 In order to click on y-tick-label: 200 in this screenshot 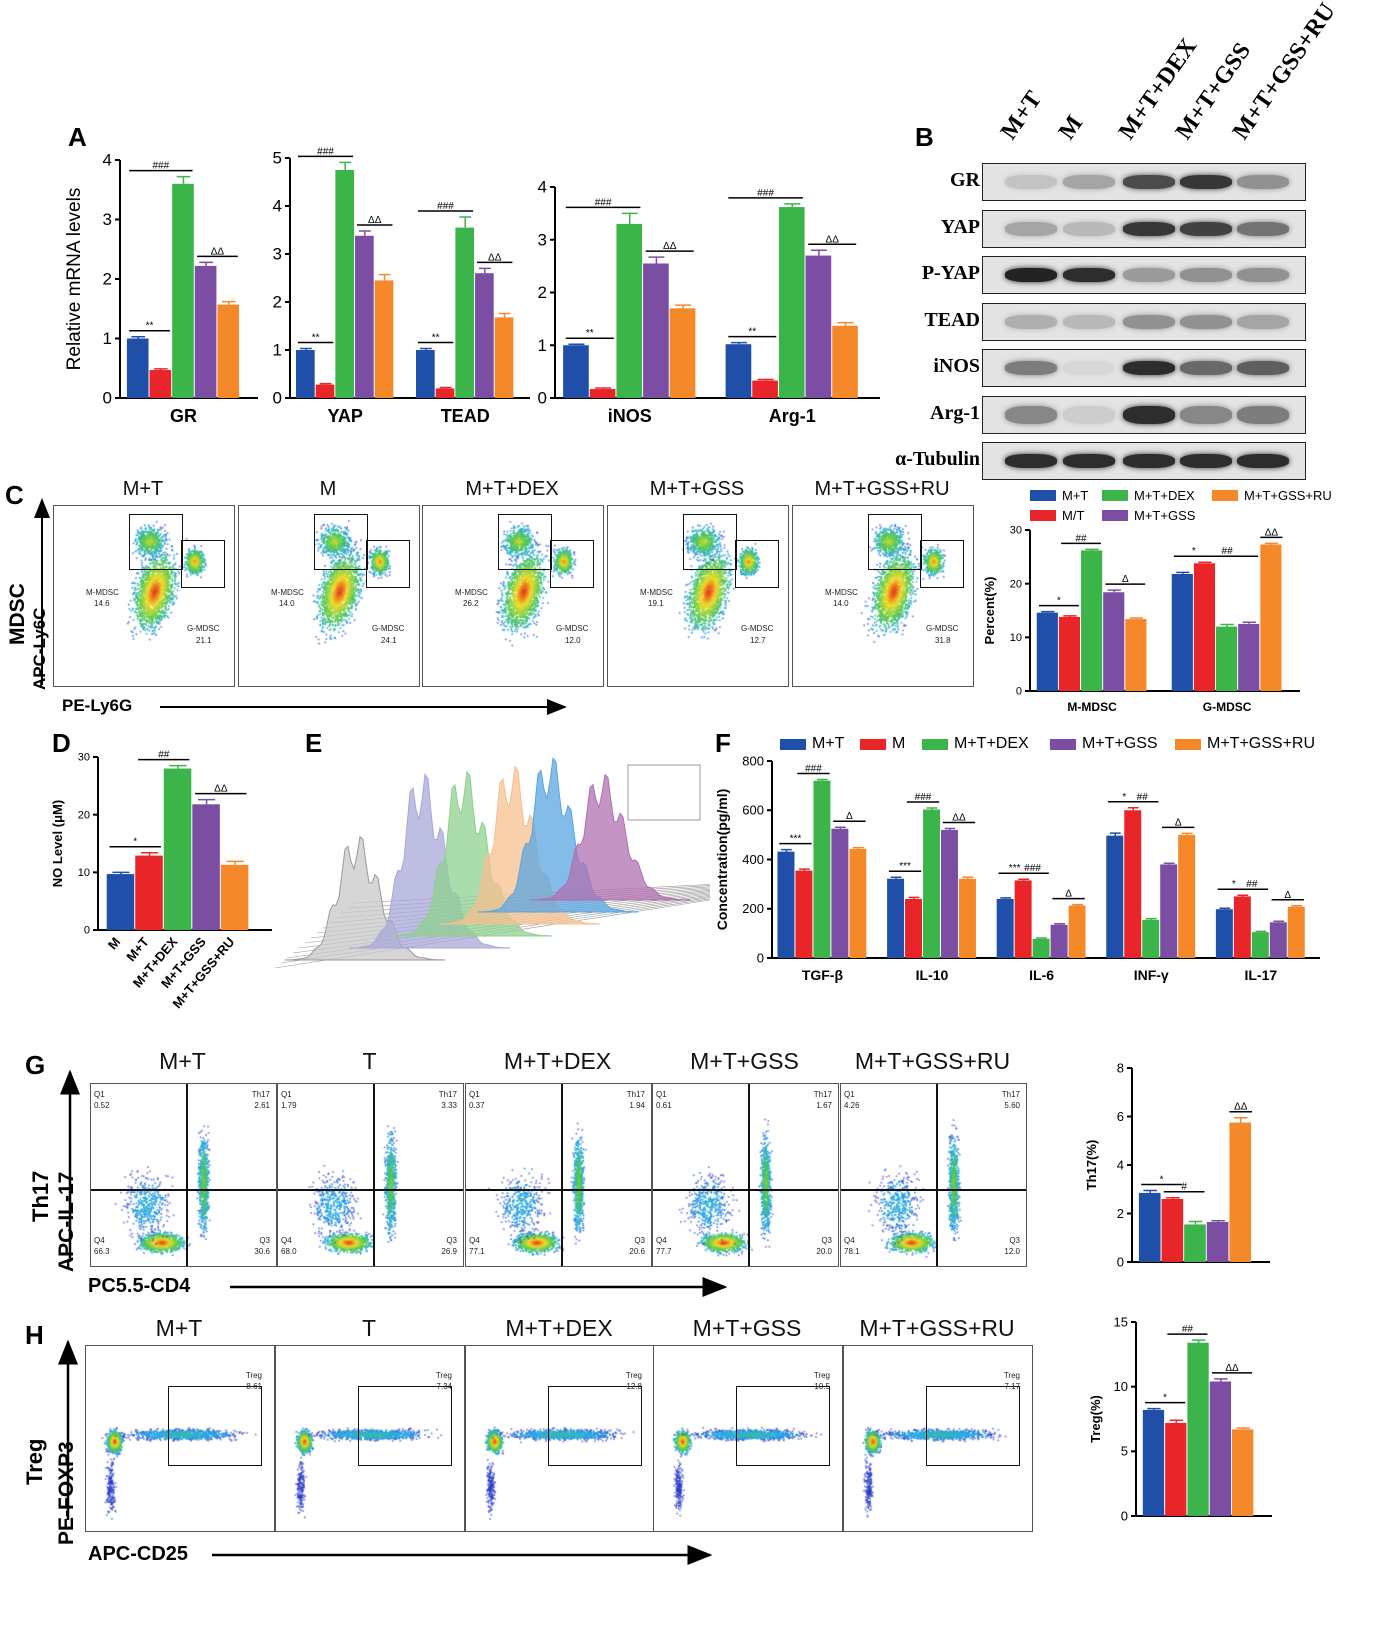, I will do `click(753, 908)`.